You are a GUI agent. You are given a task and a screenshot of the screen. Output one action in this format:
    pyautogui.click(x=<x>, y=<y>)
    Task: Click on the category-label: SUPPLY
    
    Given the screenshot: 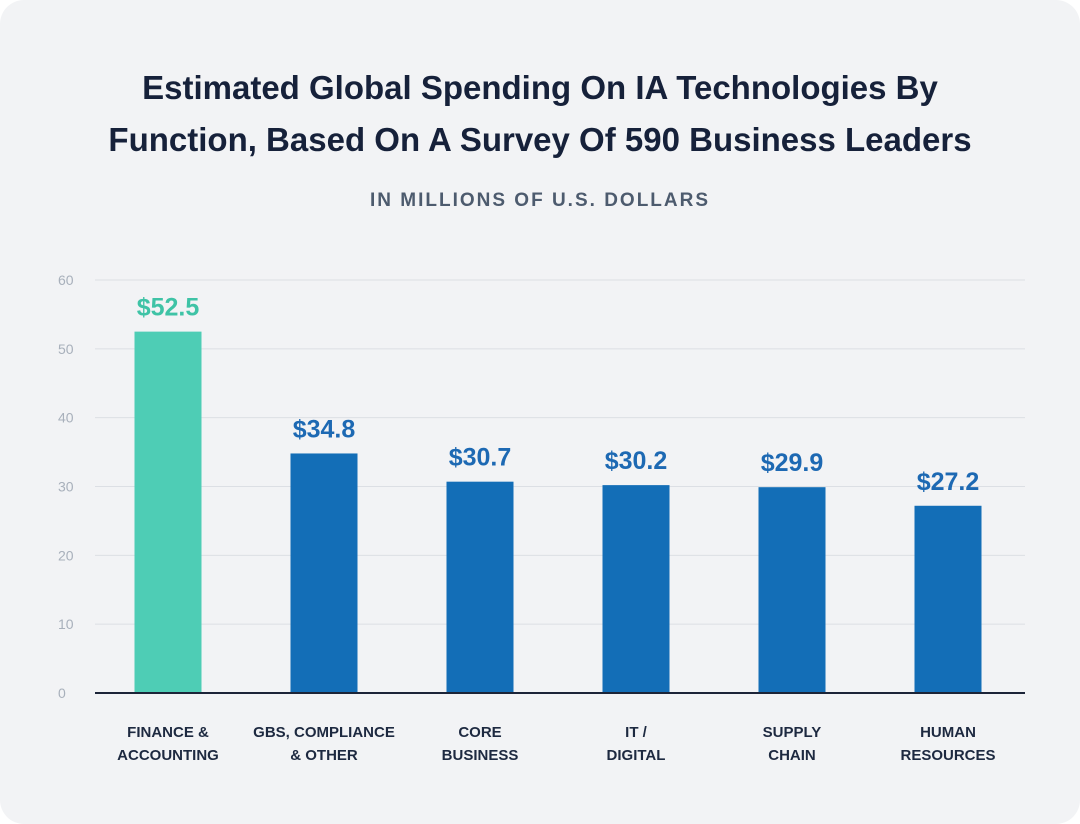 What is the action you would take?
    pyautogui.click(x=792, y=732)
    